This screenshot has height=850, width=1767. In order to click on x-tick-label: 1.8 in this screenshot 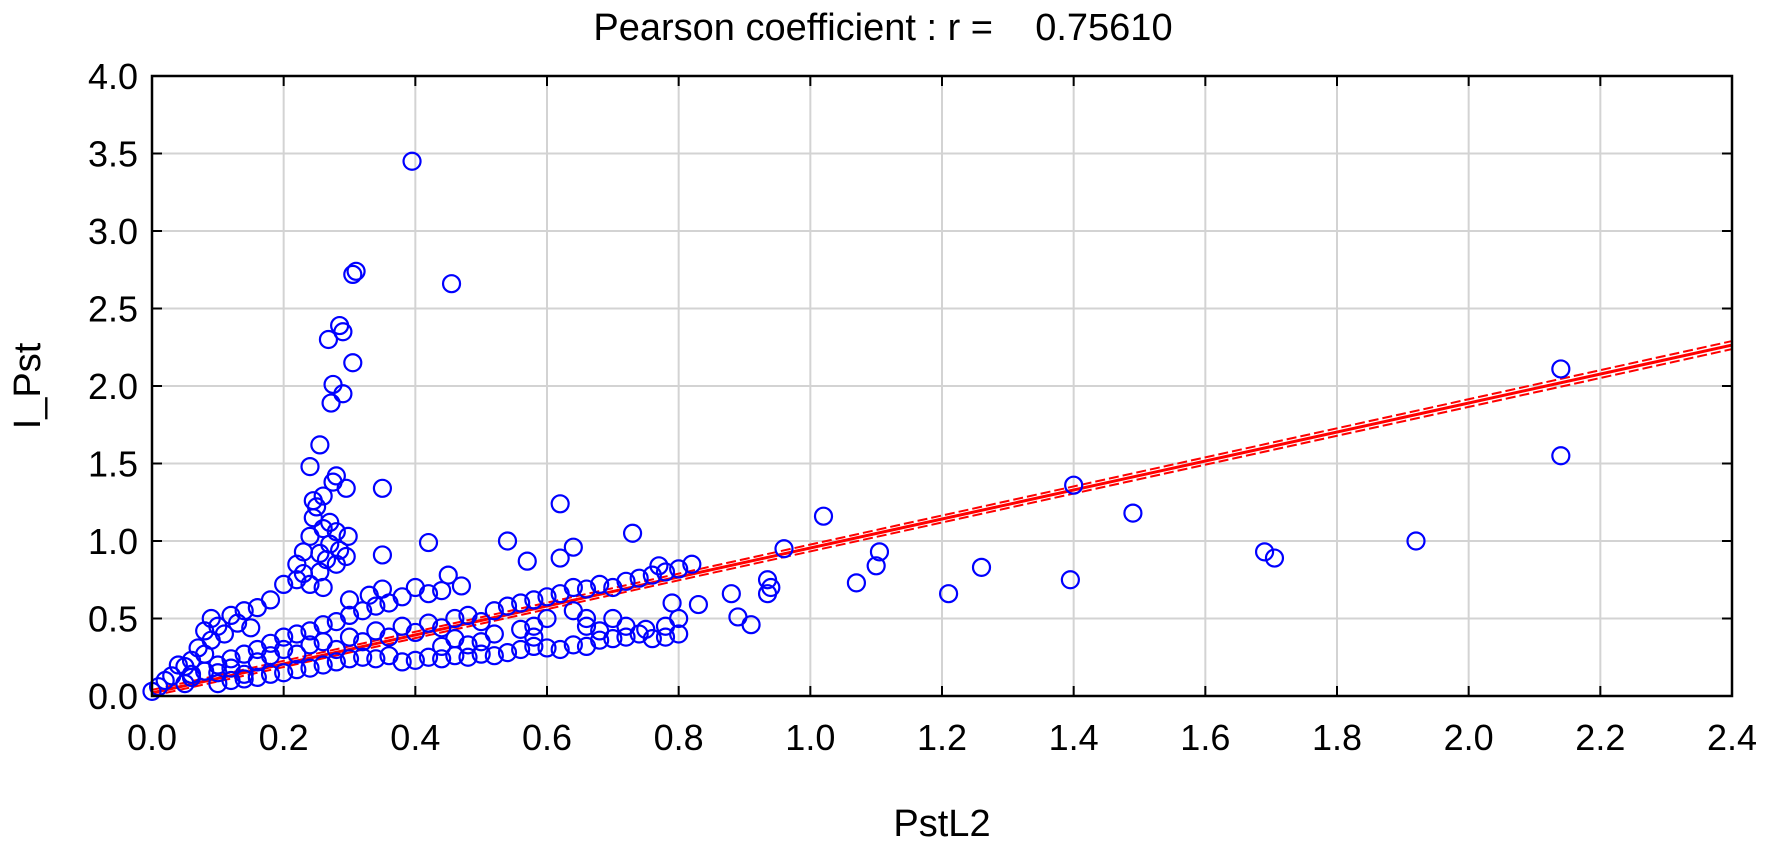, I will do `click(1337, 737)`.